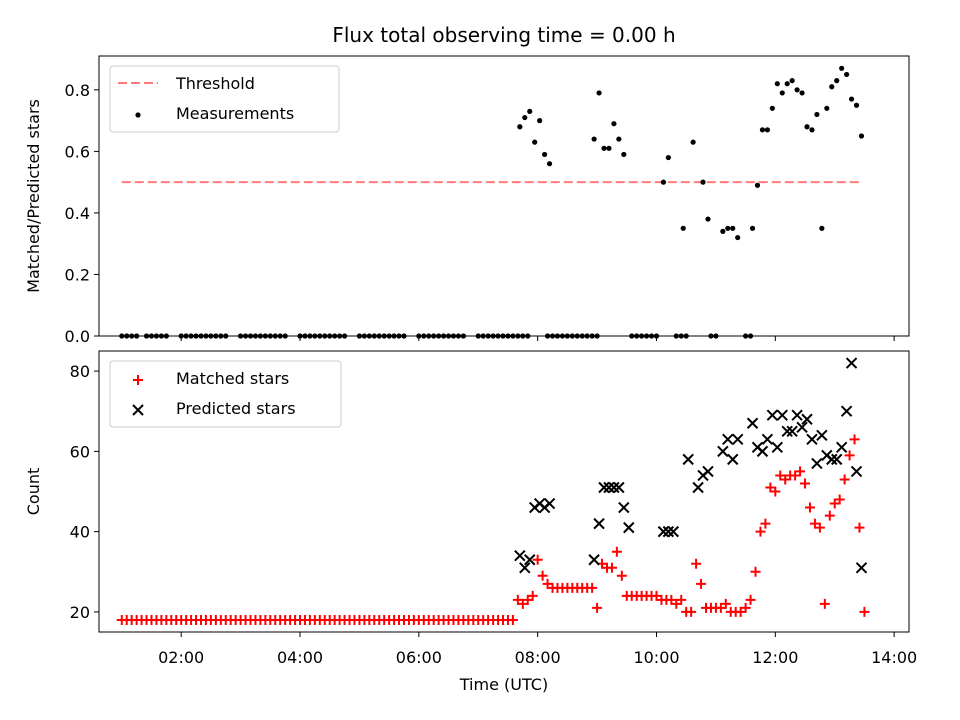 The image size is (960, 720). Describe the element at coordinates (503, 684) in the screenshot. I see `x-axis-label: Time (UTC)` at that location.